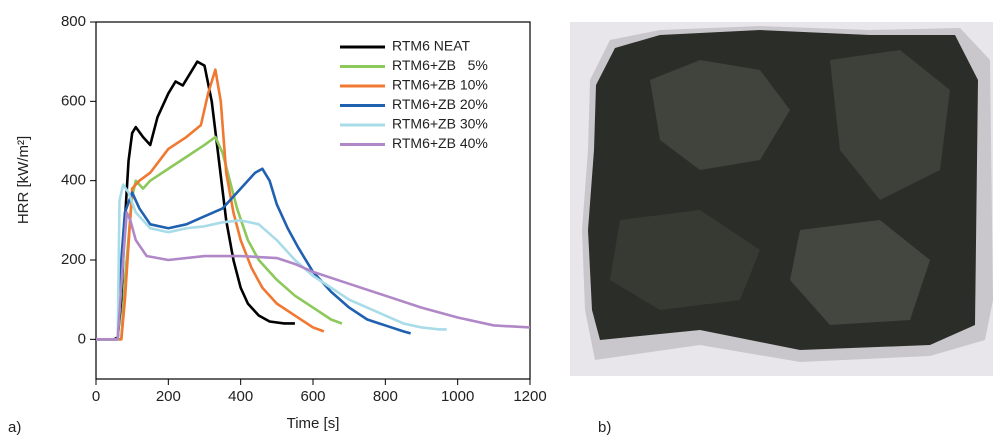  What do you see at coordinates (73, 180) in the screenshot?
I see `y-tick-label: 400` at bounding box center [73, 180].